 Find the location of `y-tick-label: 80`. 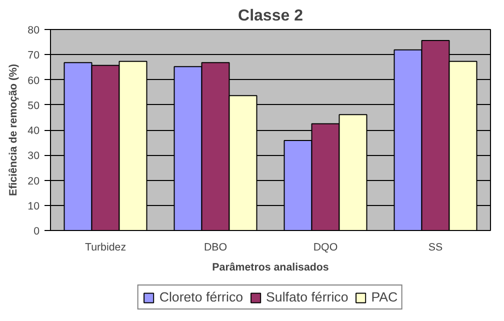

y-tick-label: 80 is located at coordinates (34, 30).